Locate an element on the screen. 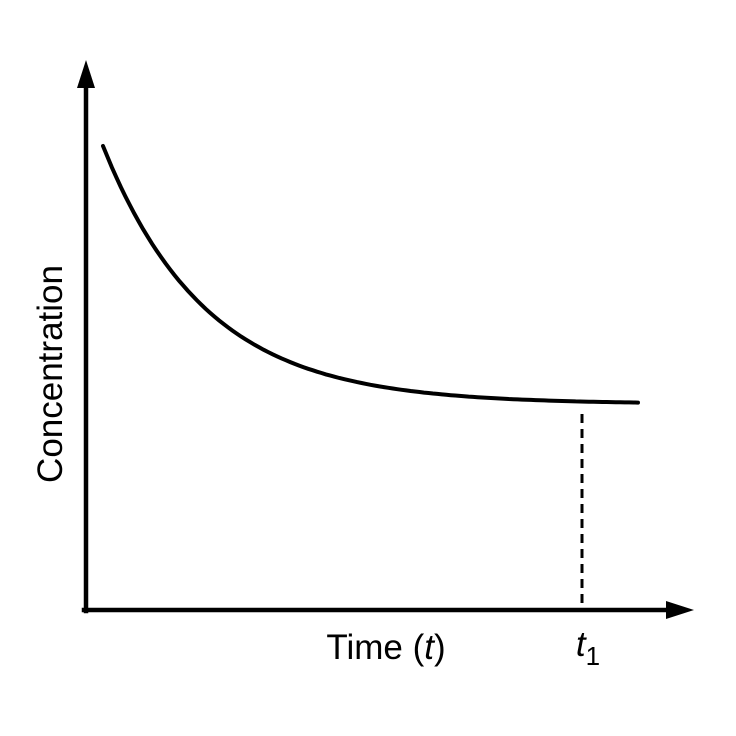 This screenshot has width=736, height=736. x-axis-label-variable: t is located at coordinates (429, 647).